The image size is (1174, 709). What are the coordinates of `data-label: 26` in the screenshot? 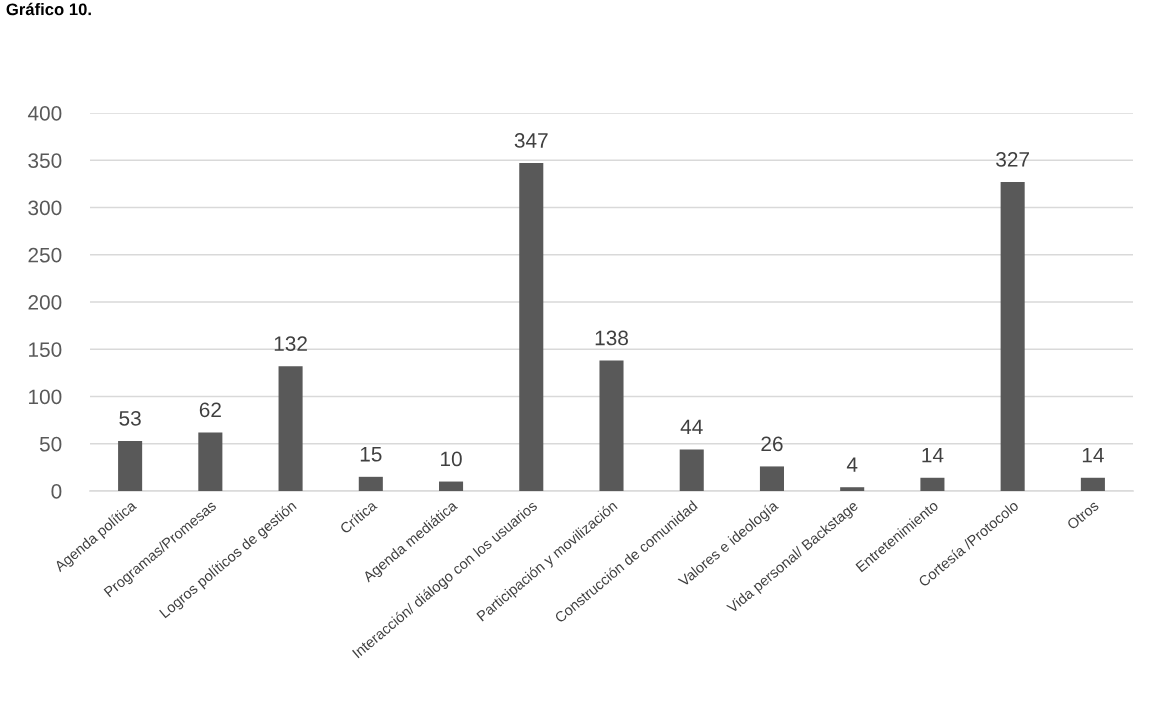 It's located at (772, 444).